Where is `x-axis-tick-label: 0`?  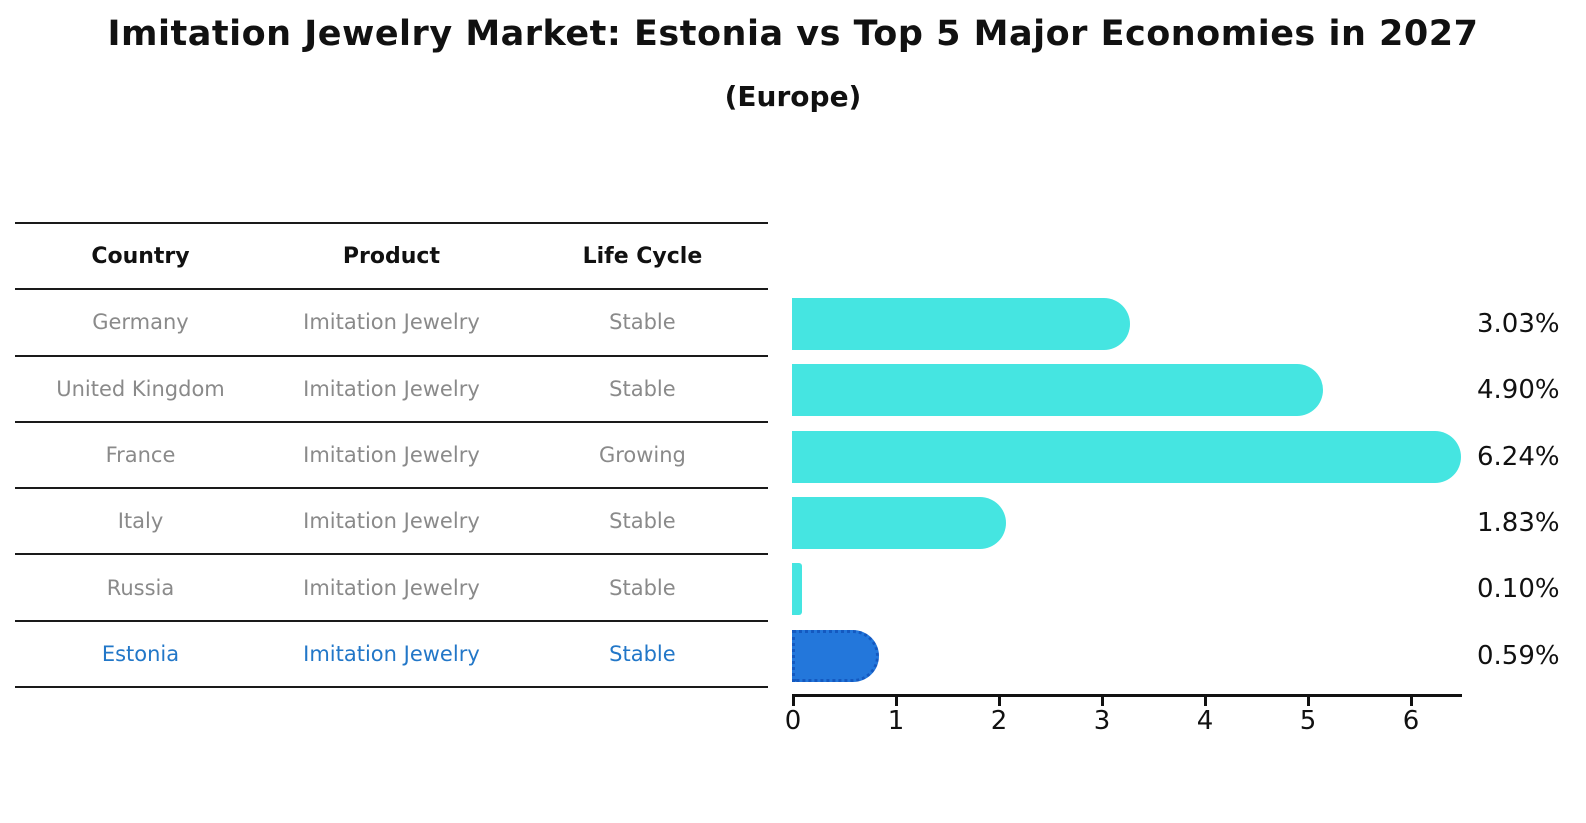 x-axis-tick-label: 0 is located at coordinates (793, 721).